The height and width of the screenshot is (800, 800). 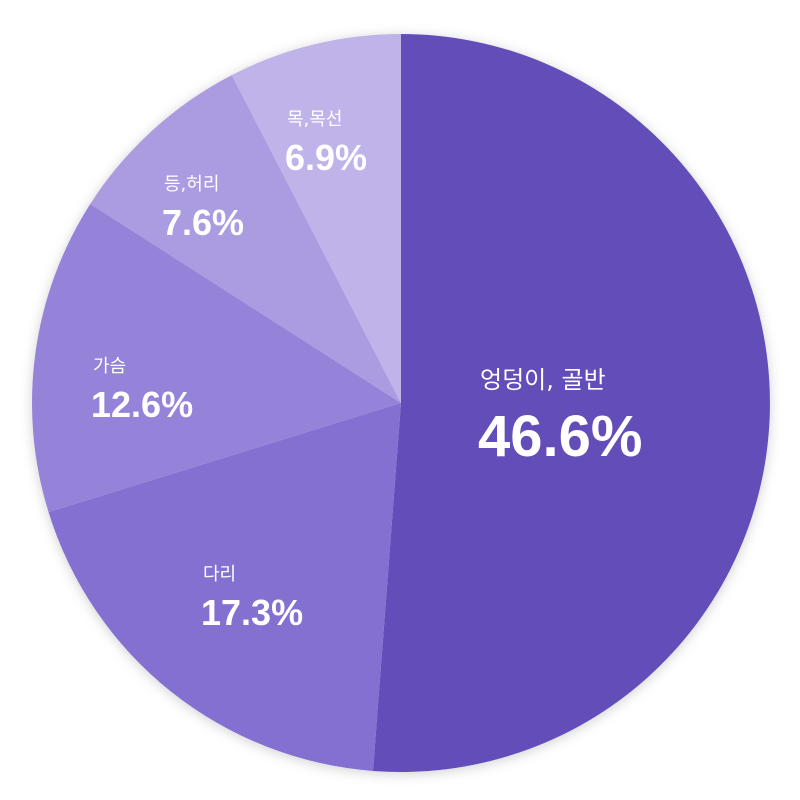 What do you see at coordinates (109, 366) in the screenshot?
I see `slice-label-3: 가슴` at bounding box center [109, 366].